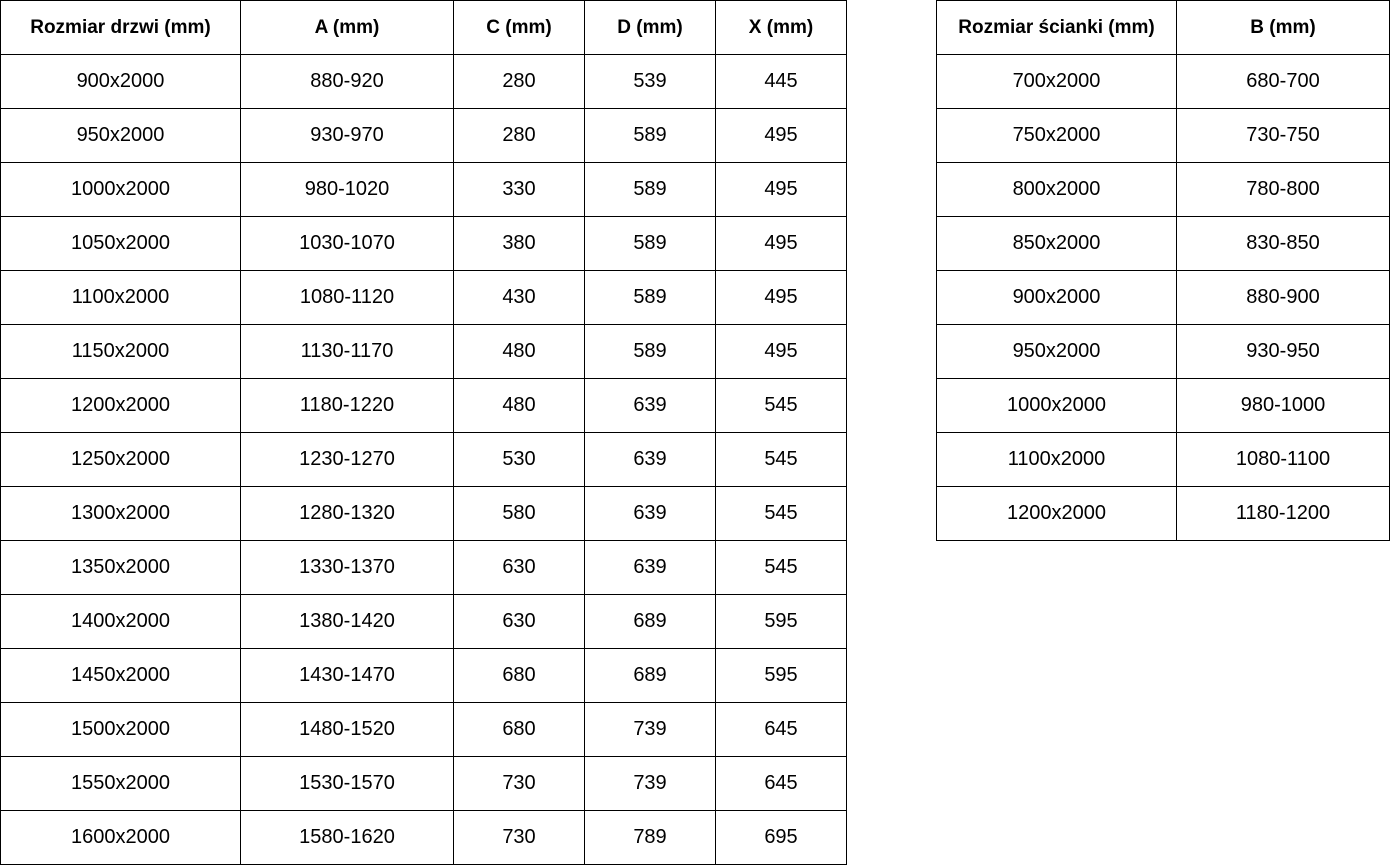 This screenshot has width=1390, height=865. Describe the element at coordinates (347, 837) in the screenshot. I see `table-cell: 1580-1620` at that location.